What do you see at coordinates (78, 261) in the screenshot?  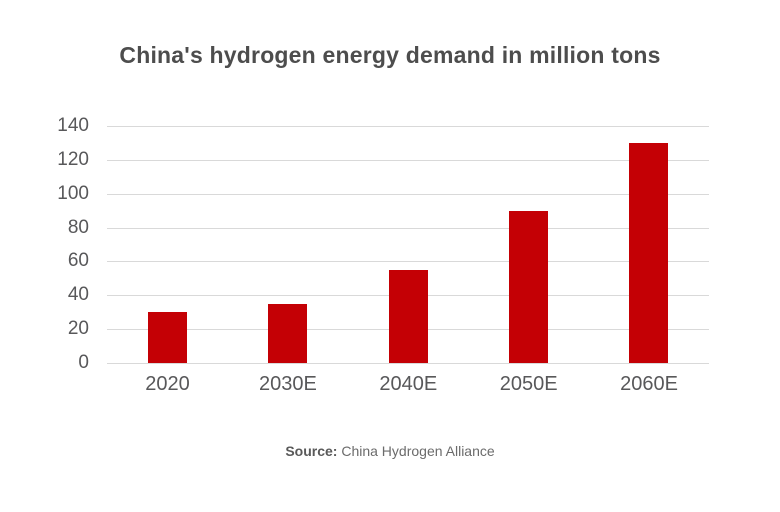 I see `y-tick-label: 60` at bounding box center [78, 261].